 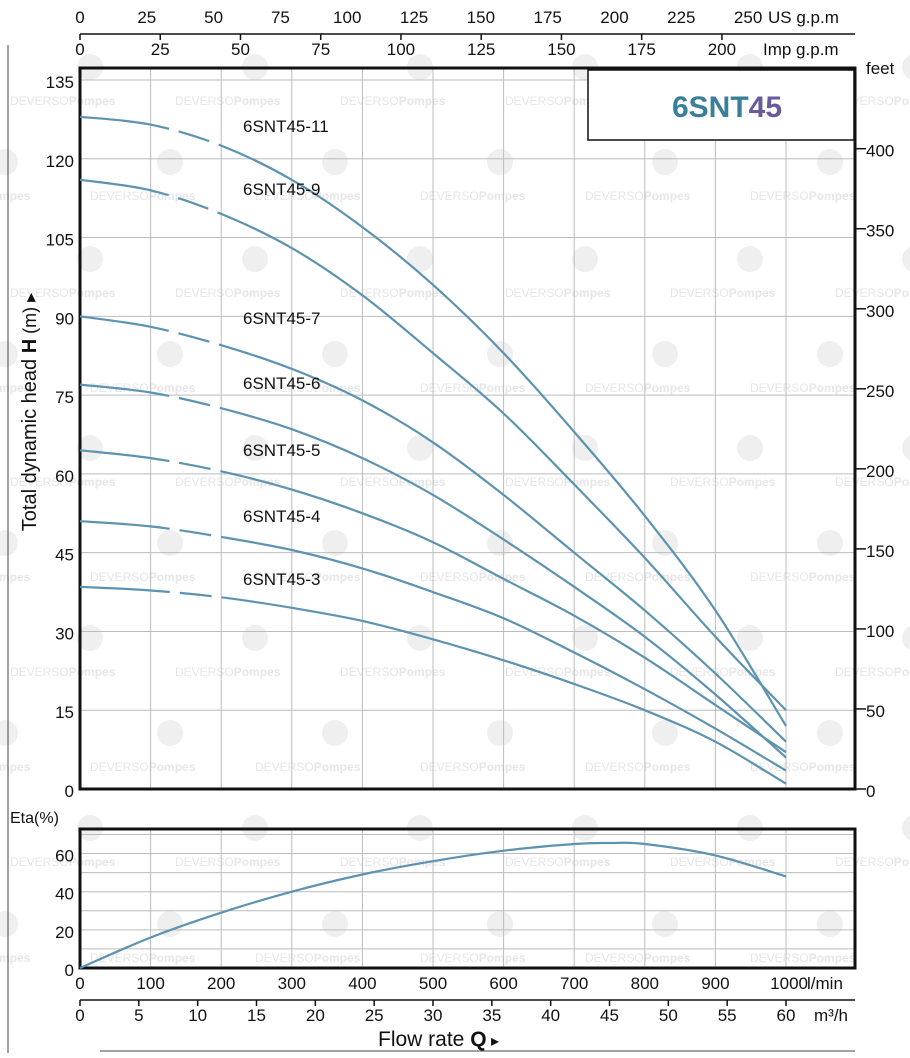 What do you see at coordinates (467, 898) in the screenshot?
I see `efficiency-grid` at bounding box center [467, 898].